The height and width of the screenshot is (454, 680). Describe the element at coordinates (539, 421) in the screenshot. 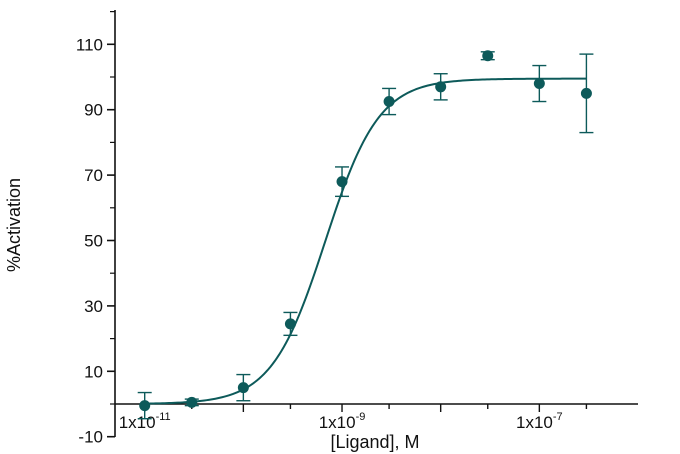

I see `x-tick-label: 1x10⁻⁷` at that location.